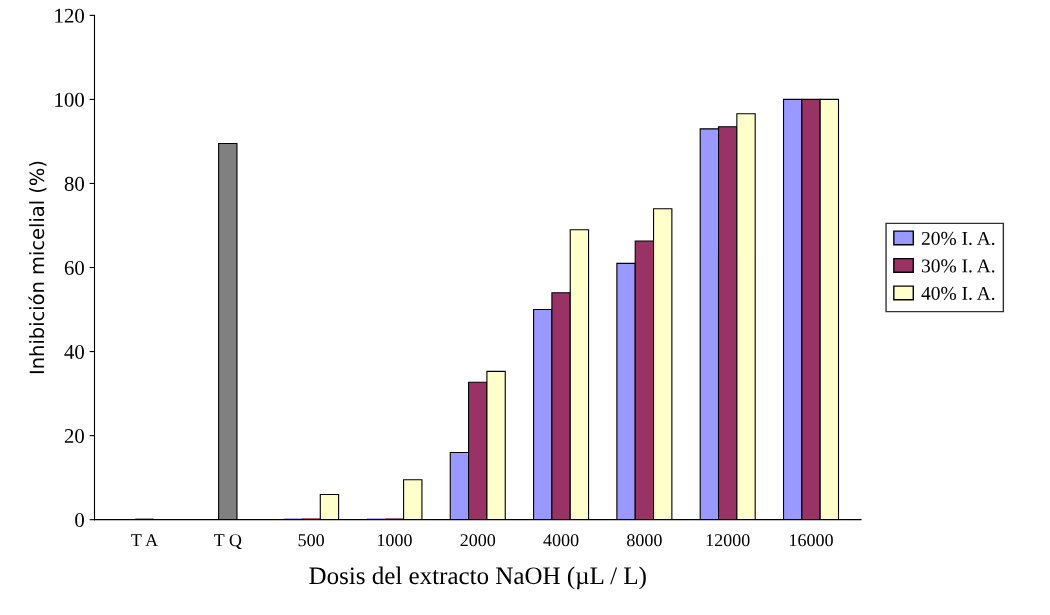 The height and width of the screenshot is (615, 1050). I want to click on y-tick-label: 40, so click(74, 352).